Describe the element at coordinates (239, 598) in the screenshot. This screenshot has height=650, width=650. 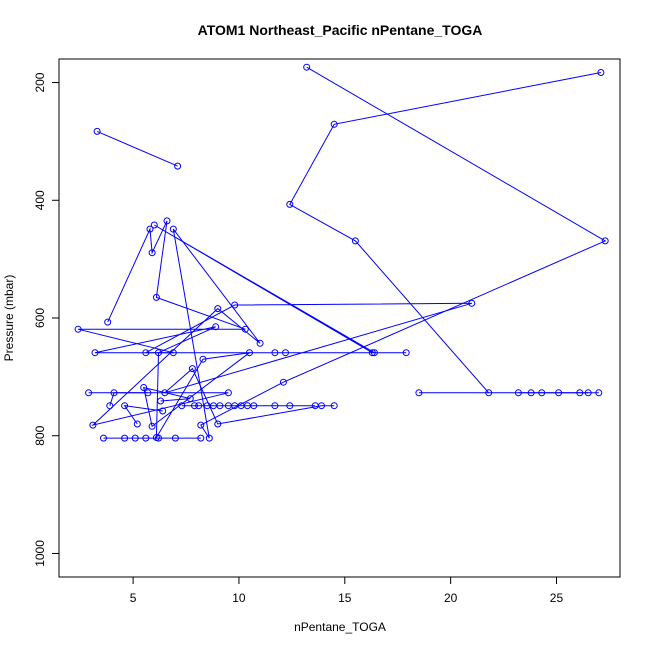
I see `x-tick-label: 10` at that location.